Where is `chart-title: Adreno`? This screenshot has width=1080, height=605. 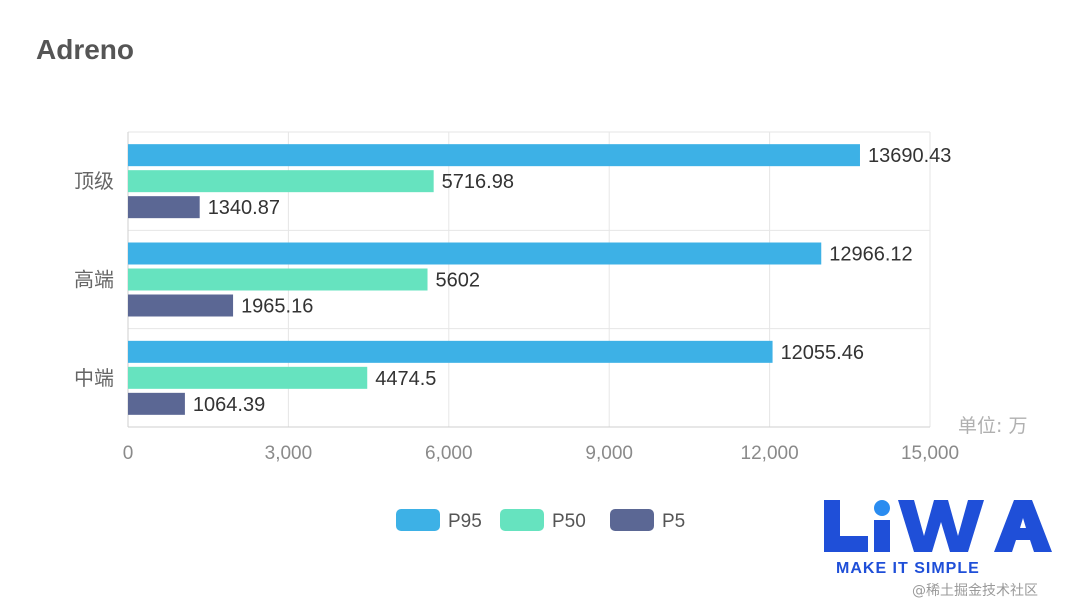
chart-title: Adreno is located at coordinates (85, 49).